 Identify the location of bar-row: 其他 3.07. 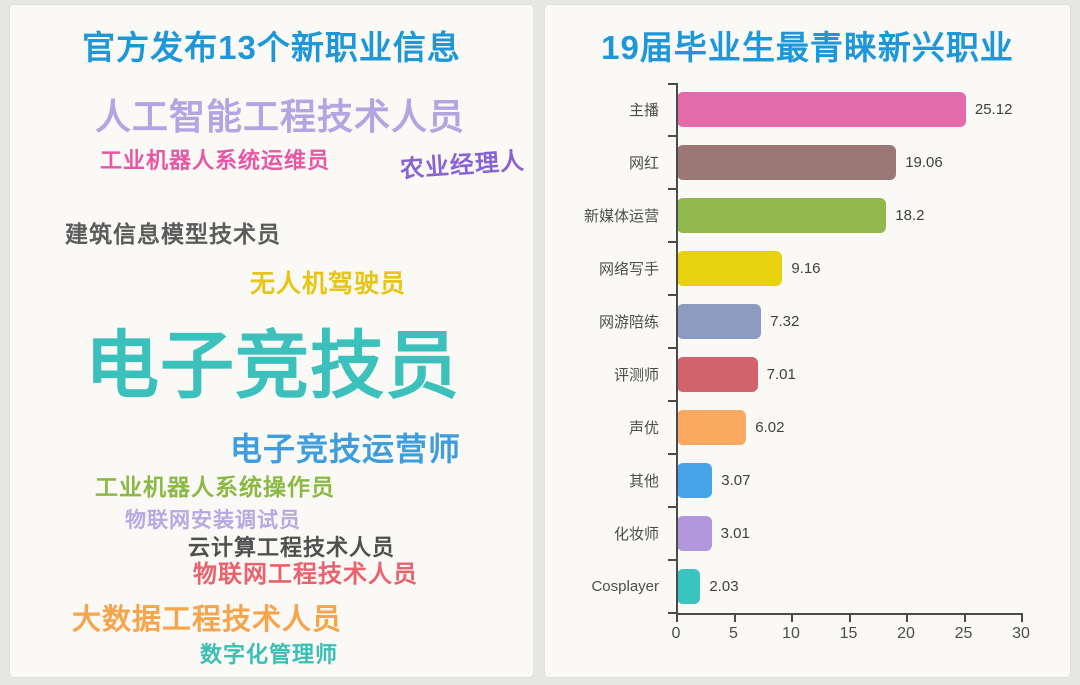
(809, 480).